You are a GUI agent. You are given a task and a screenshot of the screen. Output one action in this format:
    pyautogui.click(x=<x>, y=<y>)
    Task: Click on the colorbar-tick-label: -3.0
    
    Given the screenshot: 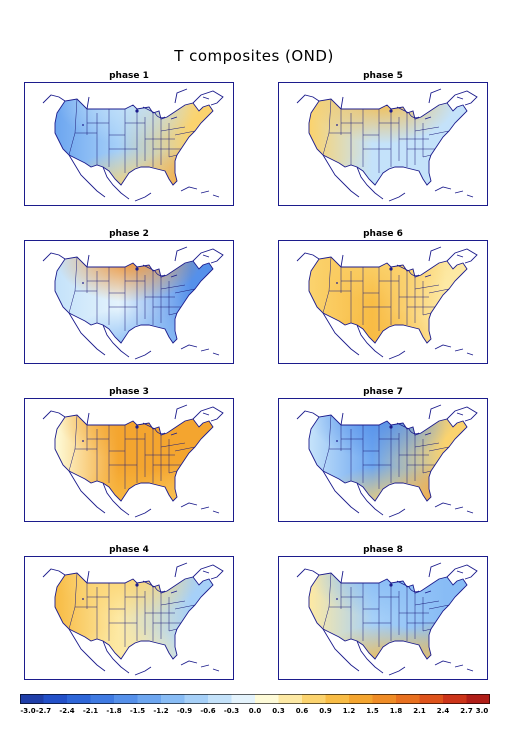 What is the action you would take?
    pyautogui.click(x=28, y=711)
    